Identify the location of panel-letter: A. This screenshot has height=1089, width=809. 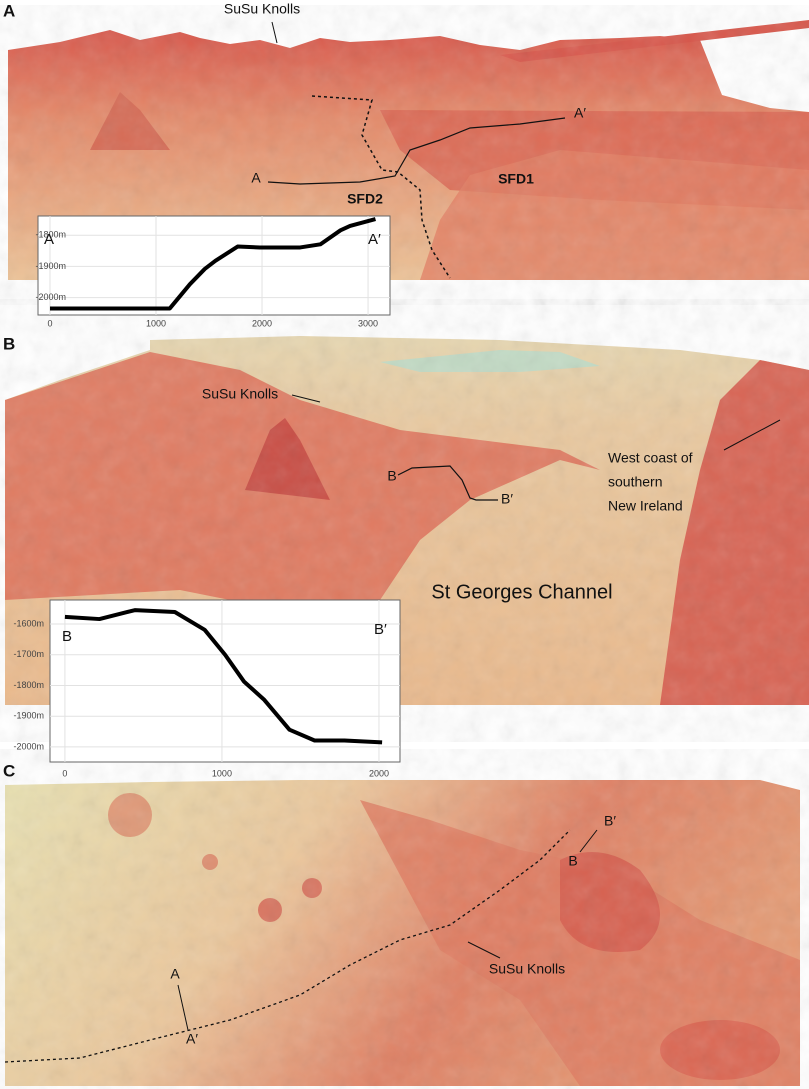
(9, 10).